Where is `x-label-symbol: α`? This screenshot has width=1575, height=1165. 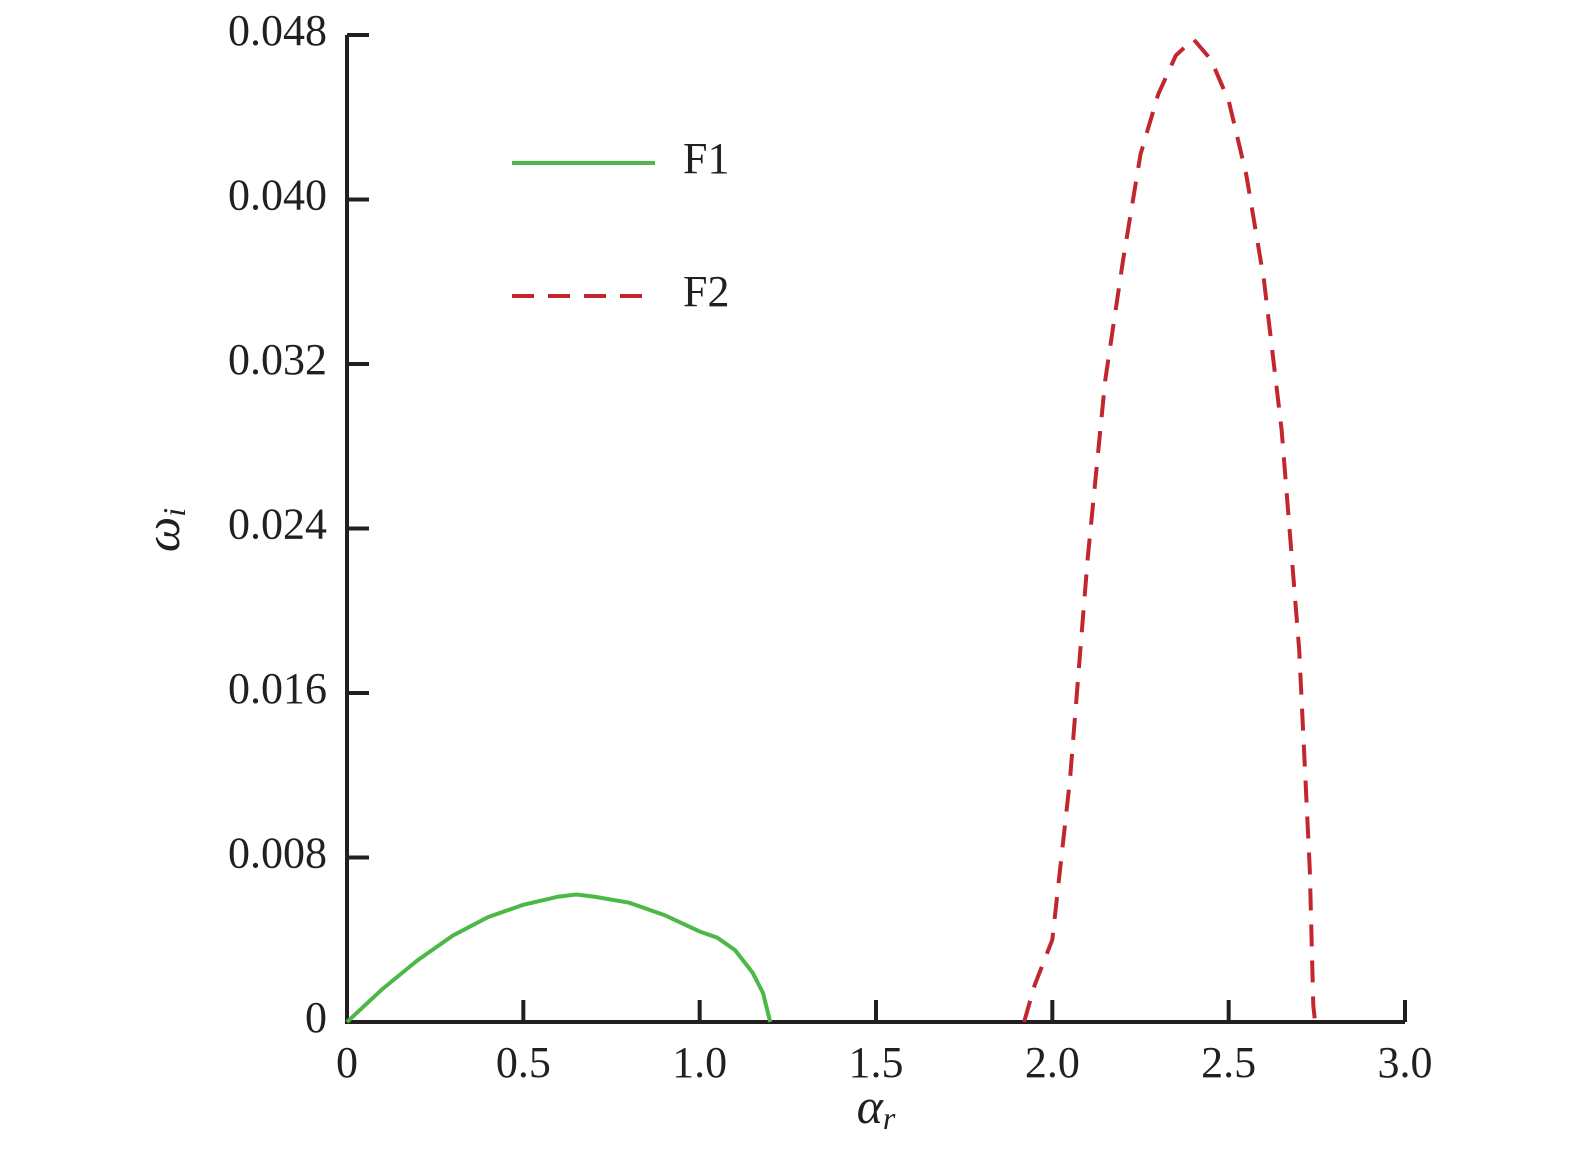
x-label-symbol: α is located at coordinates (871, 1106).